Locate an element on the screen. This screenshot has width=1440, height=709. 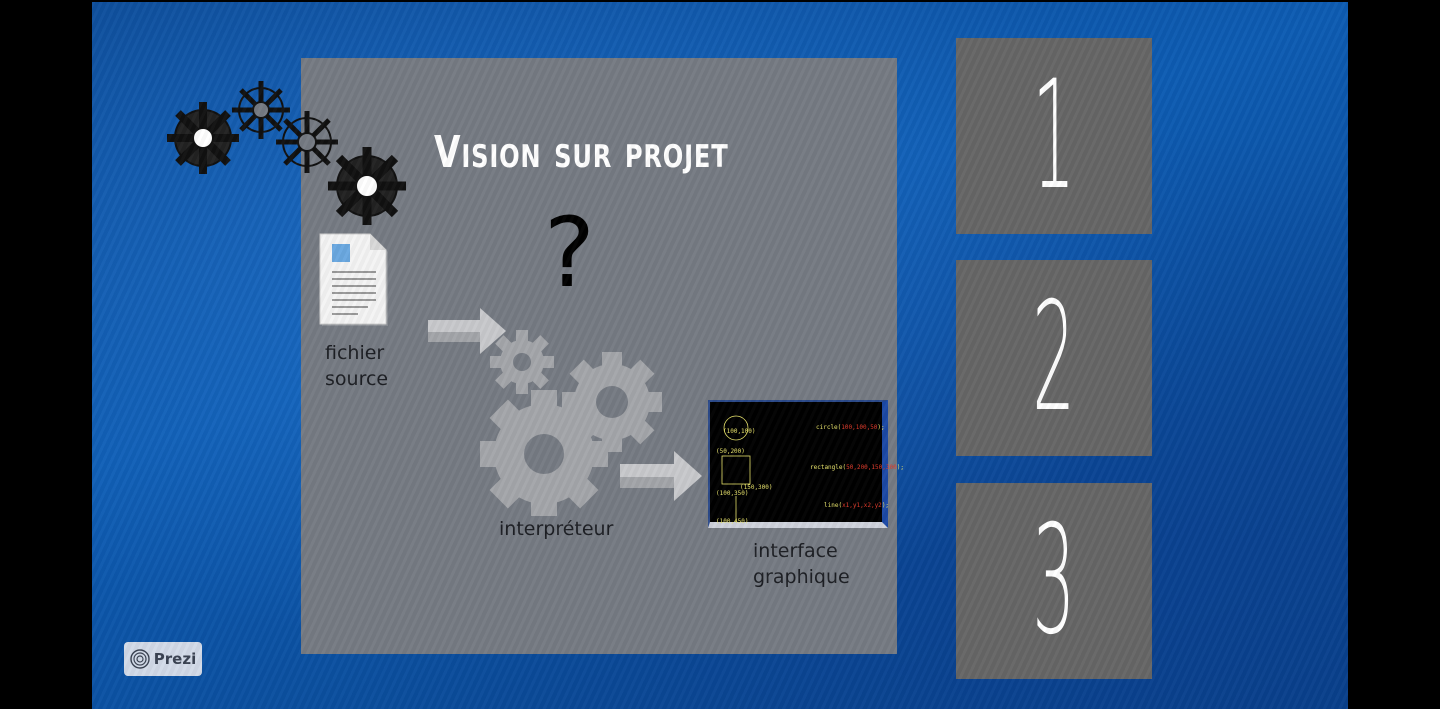
prezi-logo-icon is located at coordinates (140, 659).